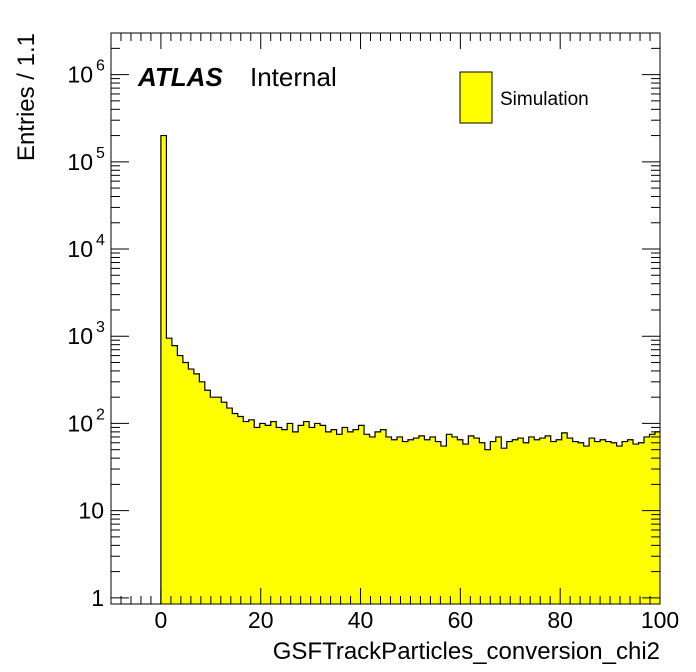 This screenshot has width=696, height=672. Describe the element at coordinates (97, 598) in the screenshot. I see `y-tick-label: 1` at that location.